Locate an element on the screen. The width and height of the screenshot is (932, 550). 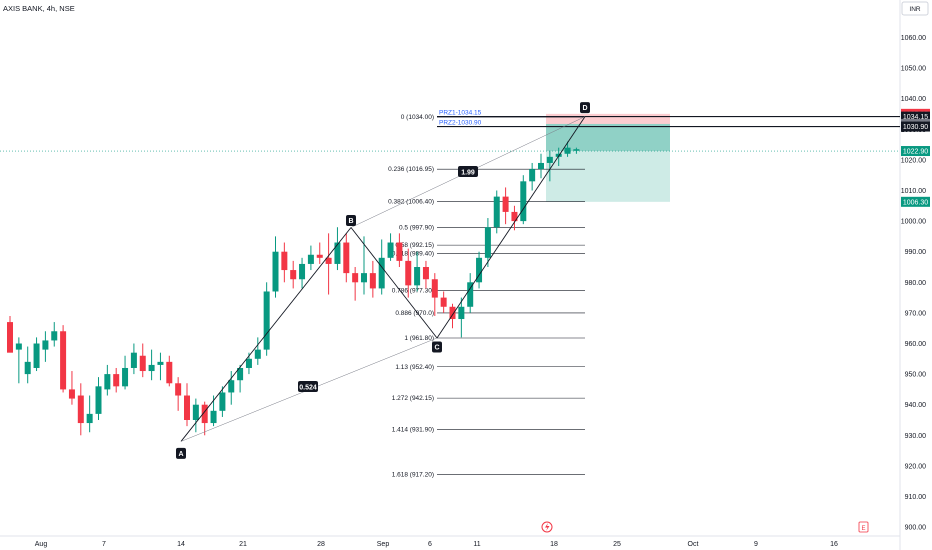
y-tick-label: 1040.00 is located at coordinates (913, 99).